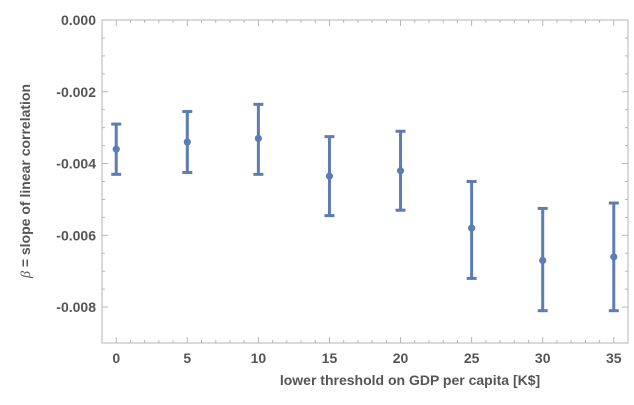  I want to click on x-tick-label: 20, so click(401, 358).